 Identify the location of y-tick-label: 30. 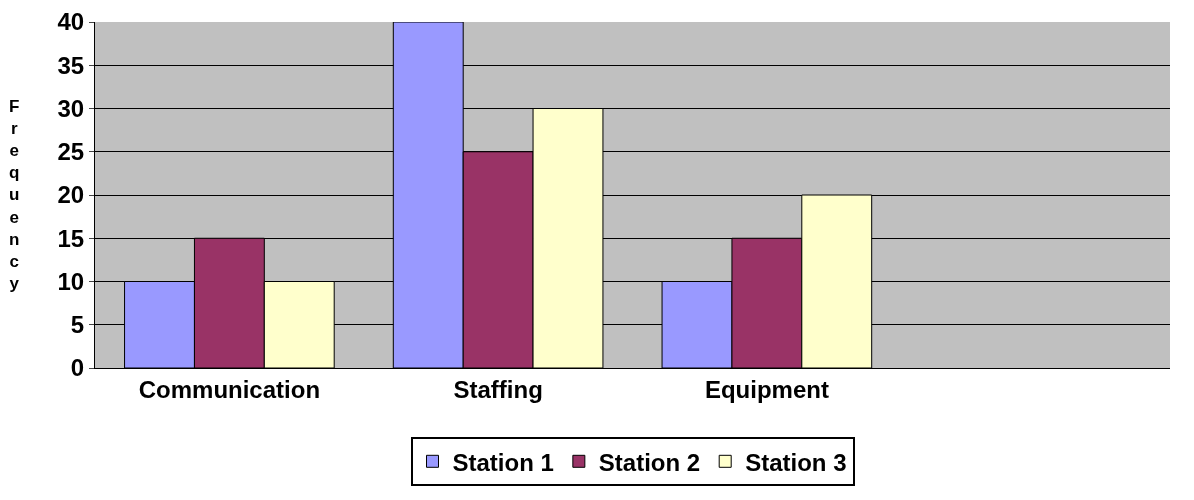
(71, 108).